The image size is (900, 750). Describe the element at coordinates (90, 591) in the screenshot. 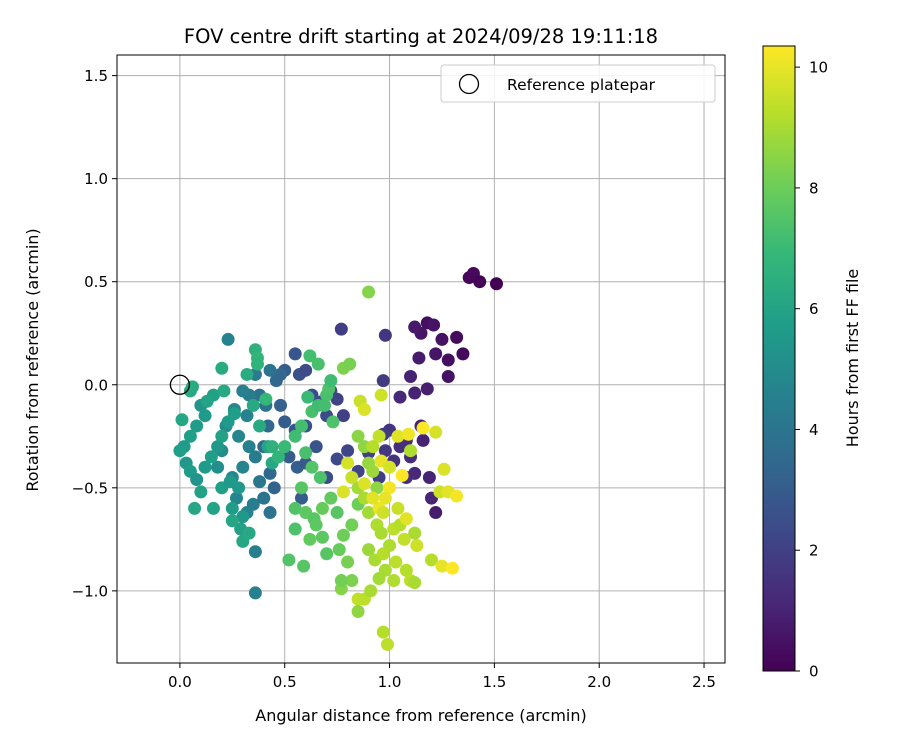

I see `y-tick-label: −1.0` at that location.